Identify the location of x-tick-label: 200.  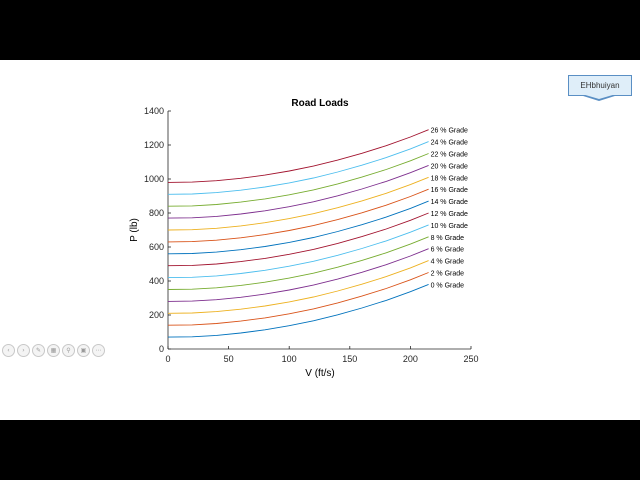
(410, 359).